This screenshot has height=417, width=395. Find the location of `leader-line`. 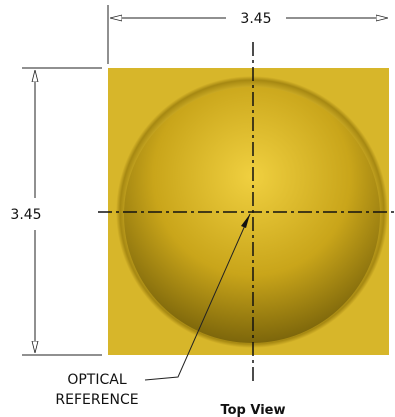

leader-line is located at coordinates (197, 297).